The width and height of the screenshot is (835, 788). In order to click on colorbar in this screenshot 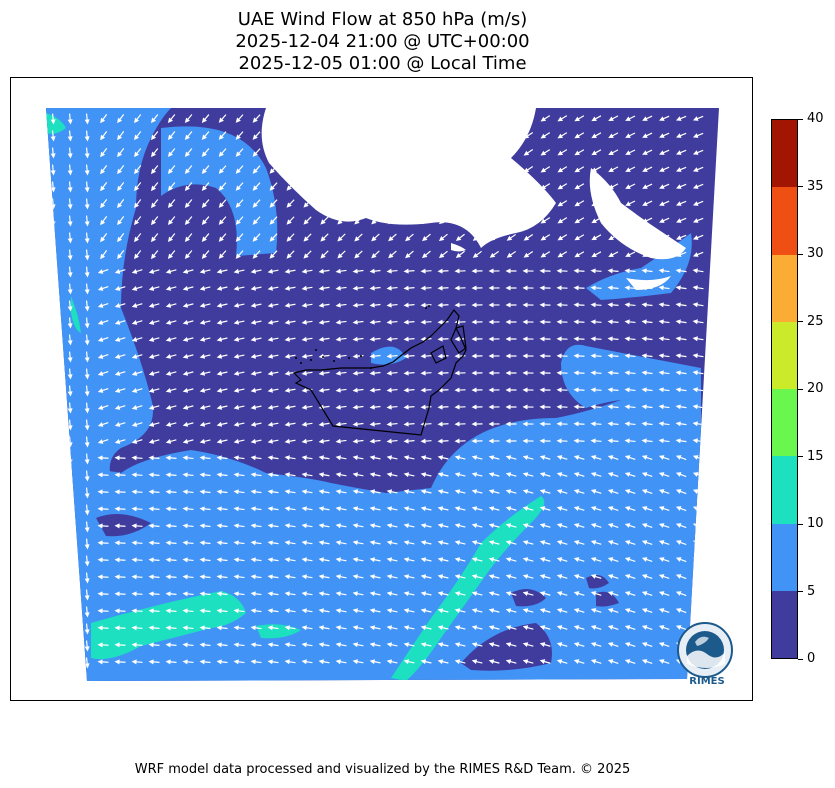, I will do `click(784, 389)`.